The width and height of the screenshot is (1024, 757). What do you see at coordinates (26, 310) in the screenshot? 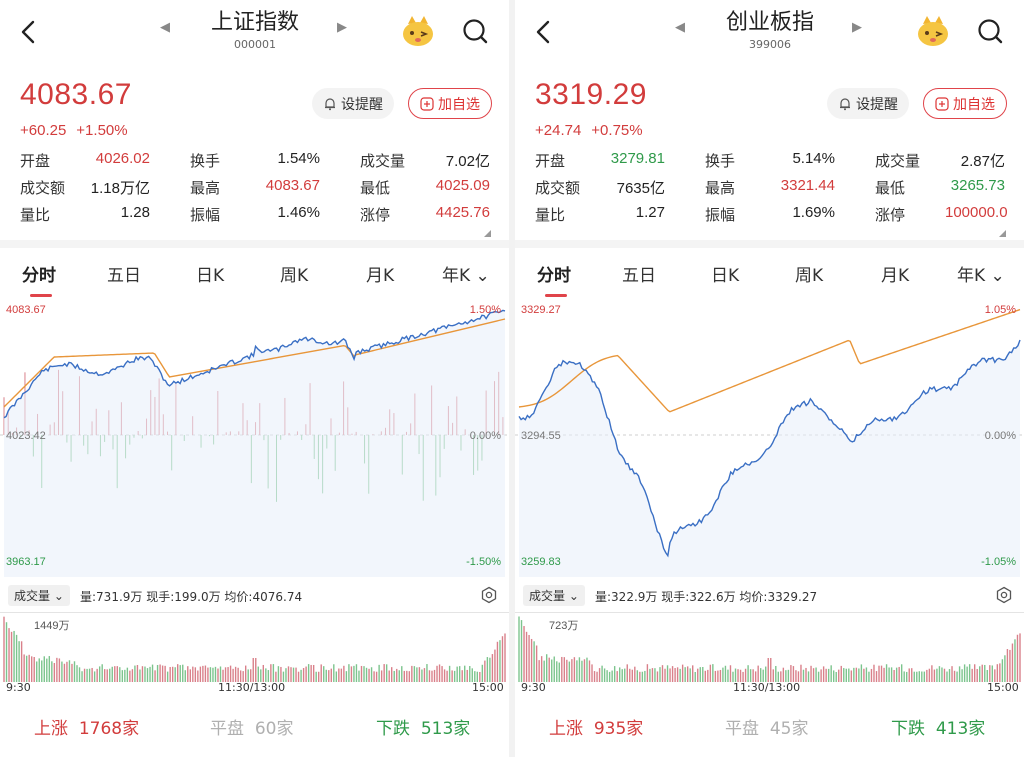
I see `svg-text: 4083.67` at bounding box center [26, 310].